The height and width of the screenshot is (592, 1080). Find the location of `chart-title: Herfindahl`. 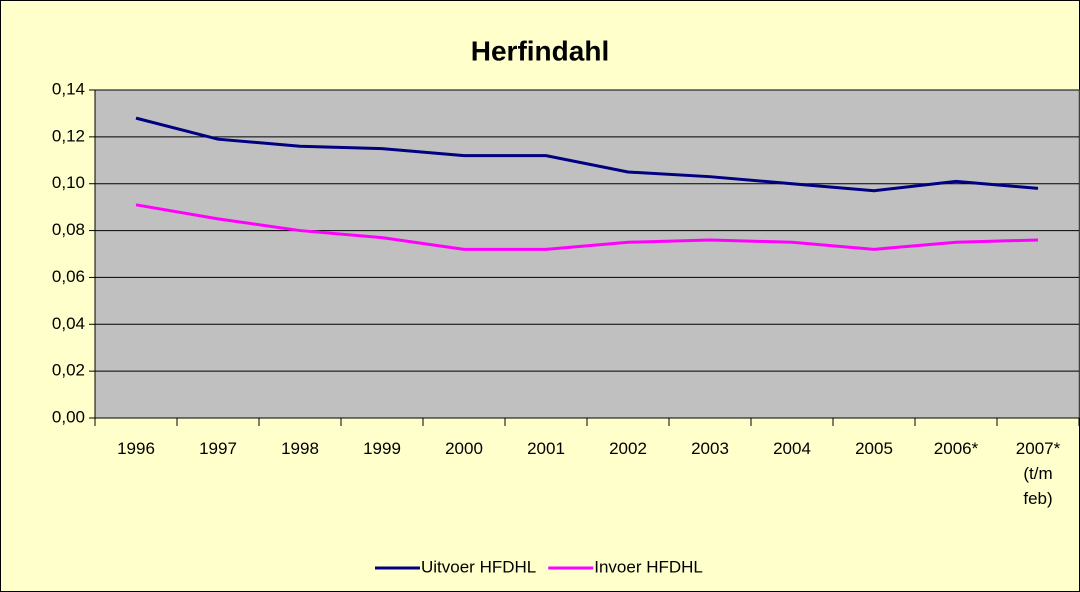

chart-title: Herfindahl is located at coordinates (540, 50).